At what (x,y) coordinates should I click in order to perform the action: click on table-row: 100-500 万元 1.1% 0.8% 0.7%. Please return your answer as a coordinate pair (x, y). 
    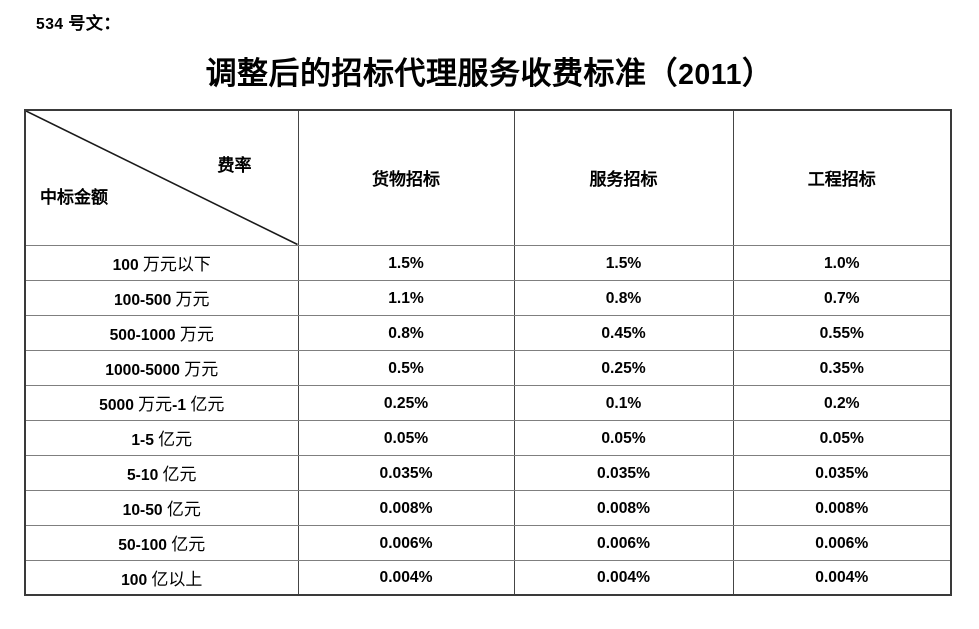
    Looking at the image, I should click on (488, 297).